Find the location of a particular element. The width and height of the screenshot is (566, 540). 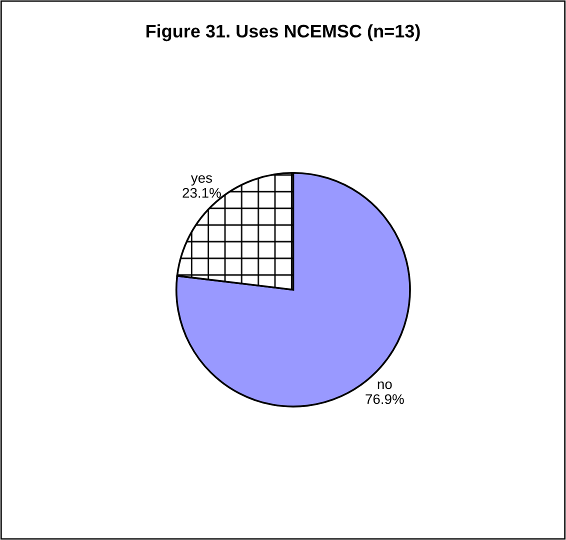

chart-title: Figure 31. Uses NCEMSC (n=13) is located at coordinates (283, 33).